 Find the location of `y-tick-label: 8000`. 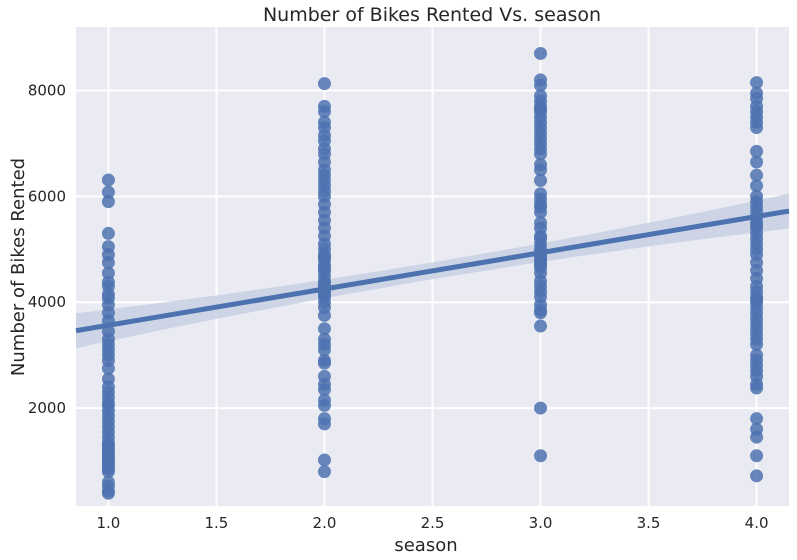

y-tick-label: 8000 is located at coordinates (47, 91).